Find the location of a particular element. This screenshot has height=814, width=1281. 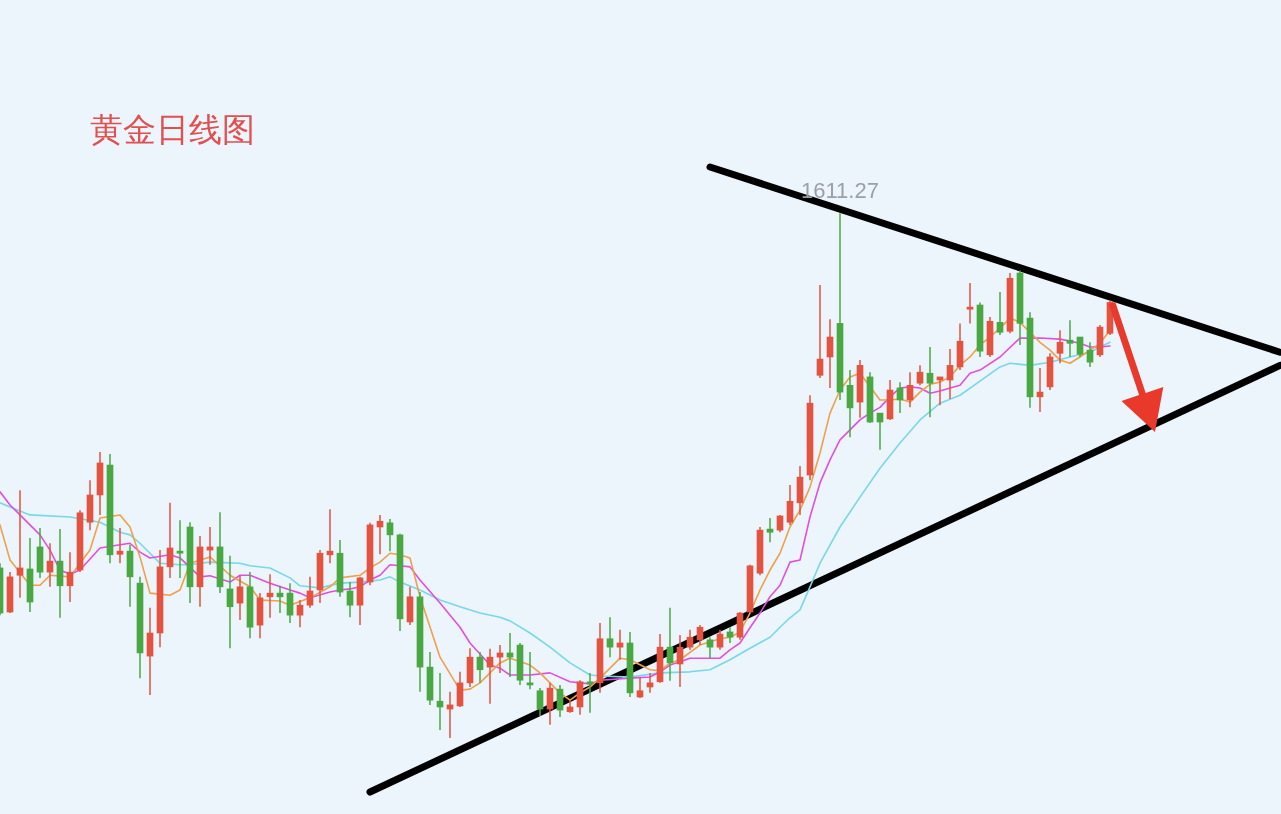

chart-title: 黄金日线图 is located at coordinates (172, 130).